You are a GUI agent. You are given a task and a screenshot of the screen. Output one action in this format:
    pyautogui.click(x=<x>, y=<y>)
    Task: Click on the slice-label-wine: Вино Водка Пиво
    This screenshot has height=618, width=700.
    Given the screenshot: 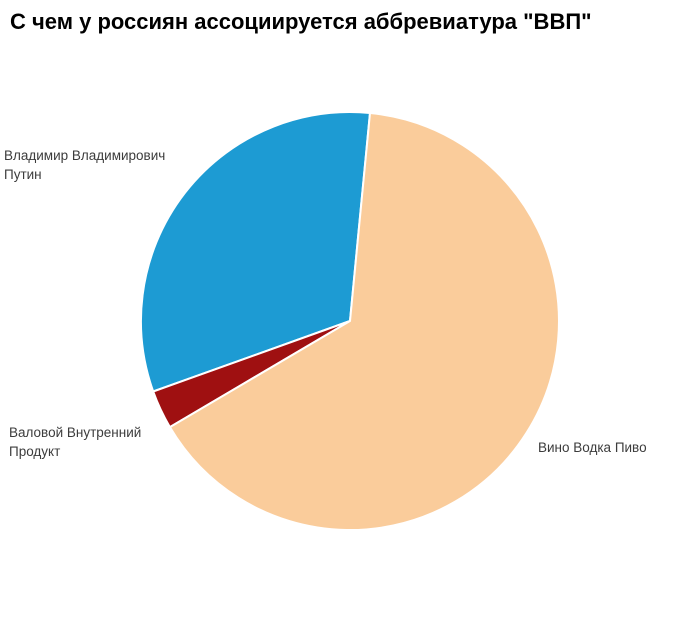 What is the action you would take?
    pyautogui.click(x=592, y=447)
    